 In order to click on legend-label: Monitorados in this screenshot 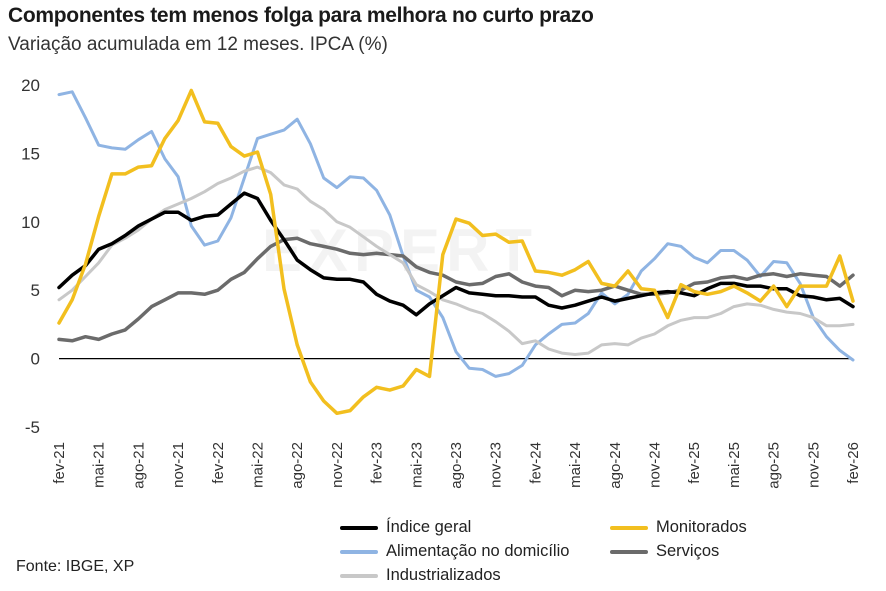, I will do `click(701, 527)`.